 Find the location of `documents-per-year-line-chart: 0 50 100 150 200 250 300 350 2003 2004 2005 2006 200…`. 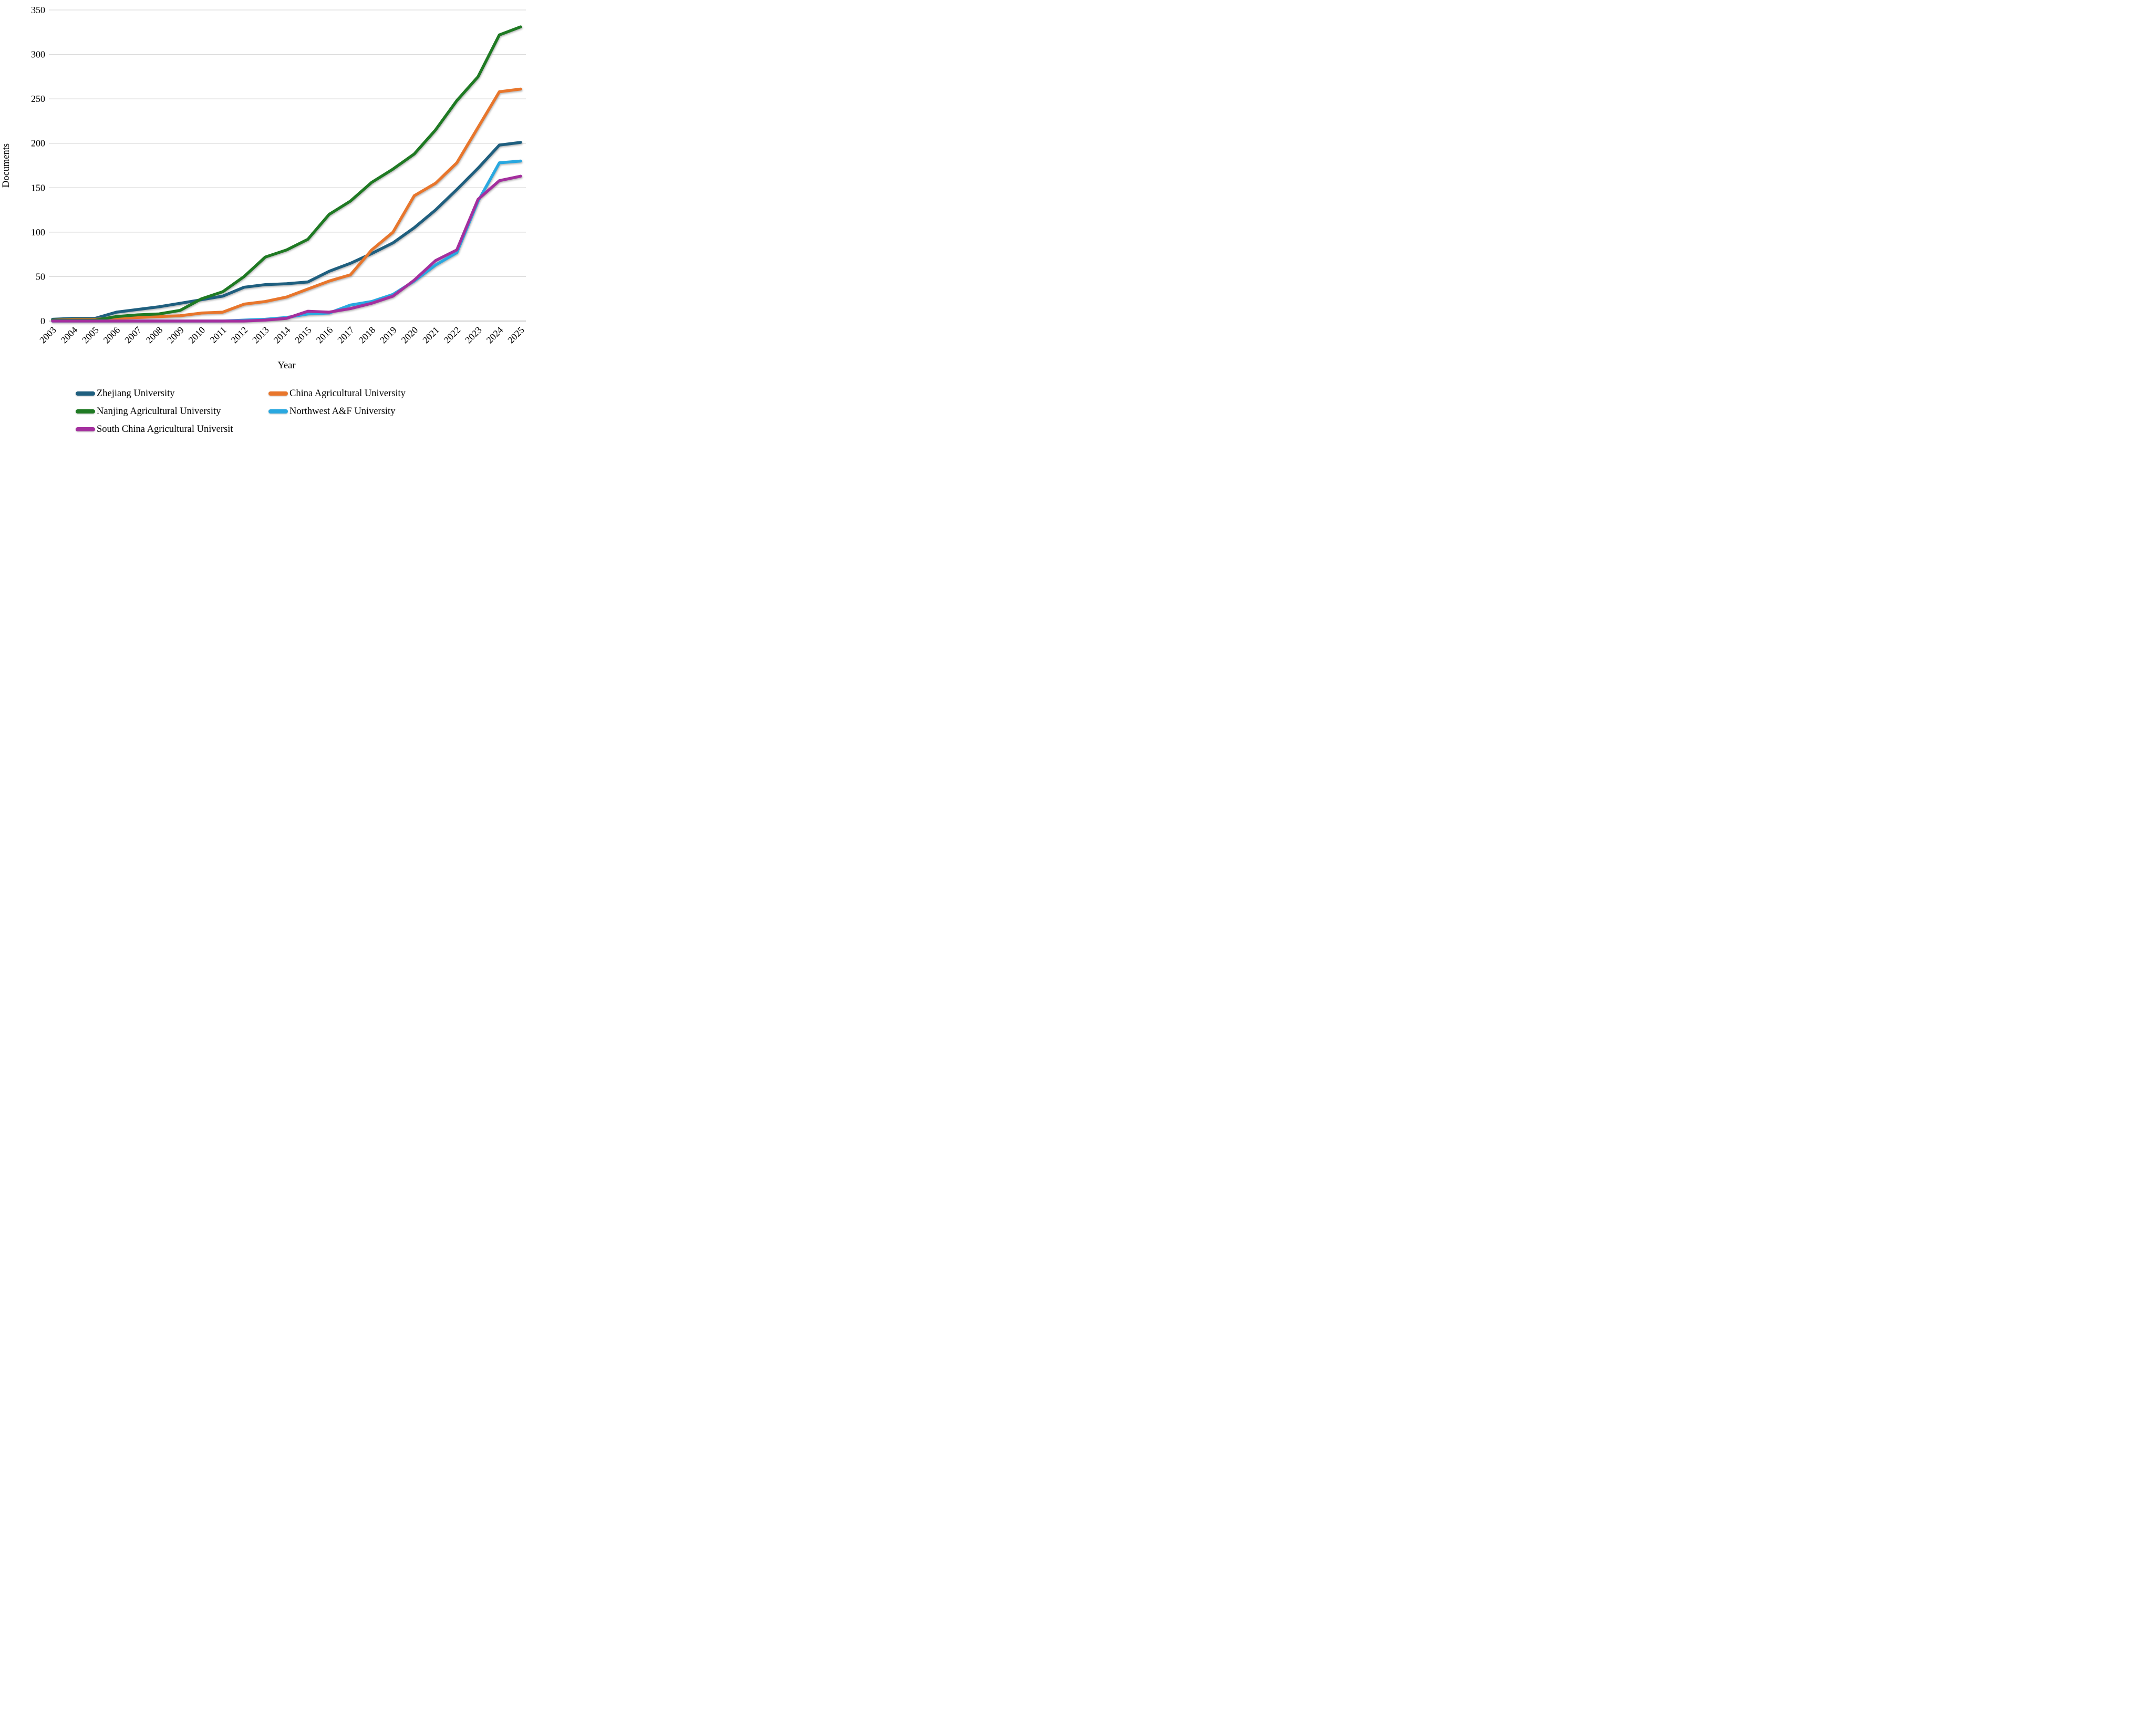

documents-per-year-line-chart: 0 50 100 150 200 250 300 350 2003 2004 2005 2006 200… is located at coordinates (266, 217).